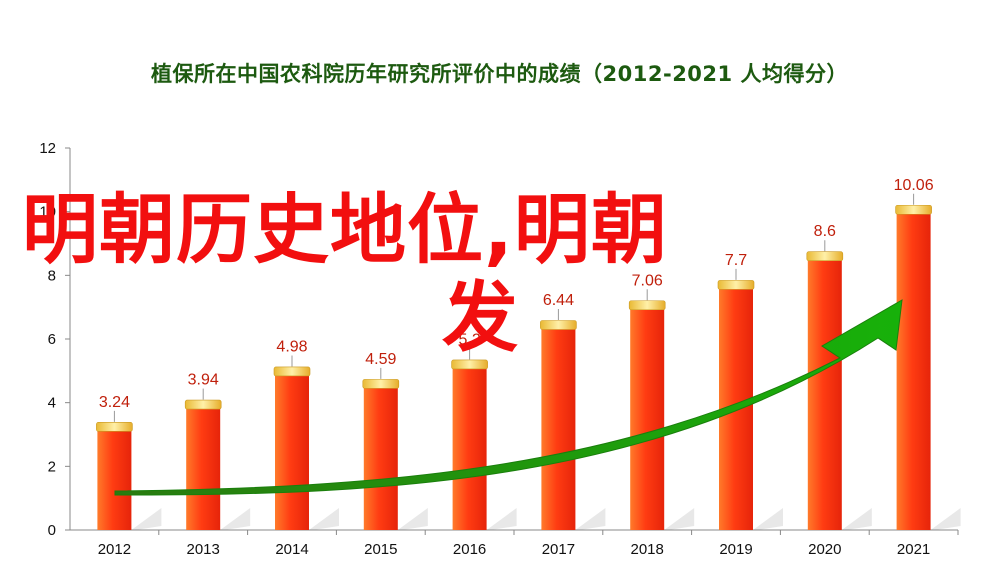 This screenshot has width=999, height=580. Describe the element at coordinates (647, 280) in the screenshot. I see `data-label: 7.06` at that location.